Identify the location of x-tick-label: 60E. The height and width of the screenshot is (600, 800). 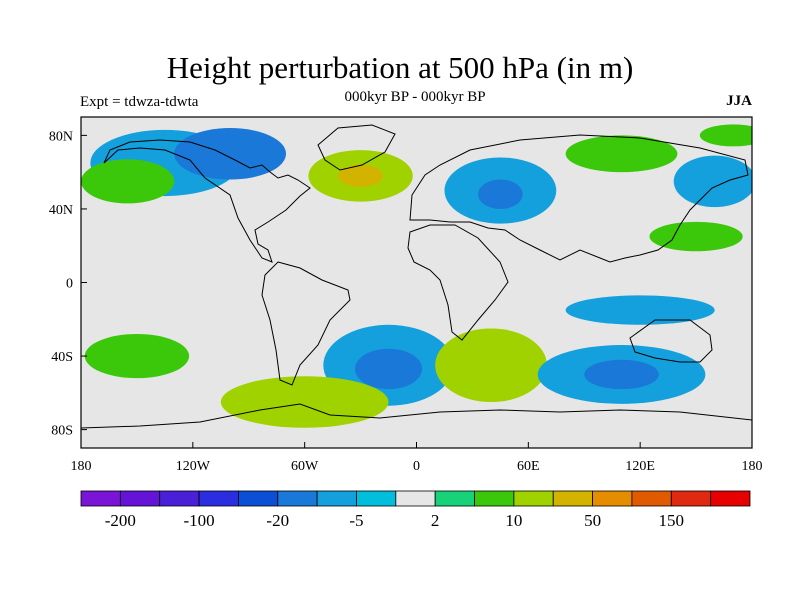
(528, 466).